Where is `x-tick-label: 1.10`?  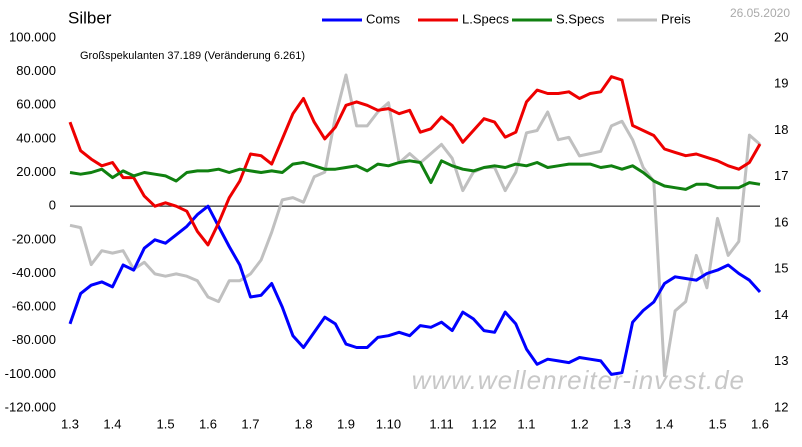
x-tick-label: 1.10 is located at coordinates (388, 423).